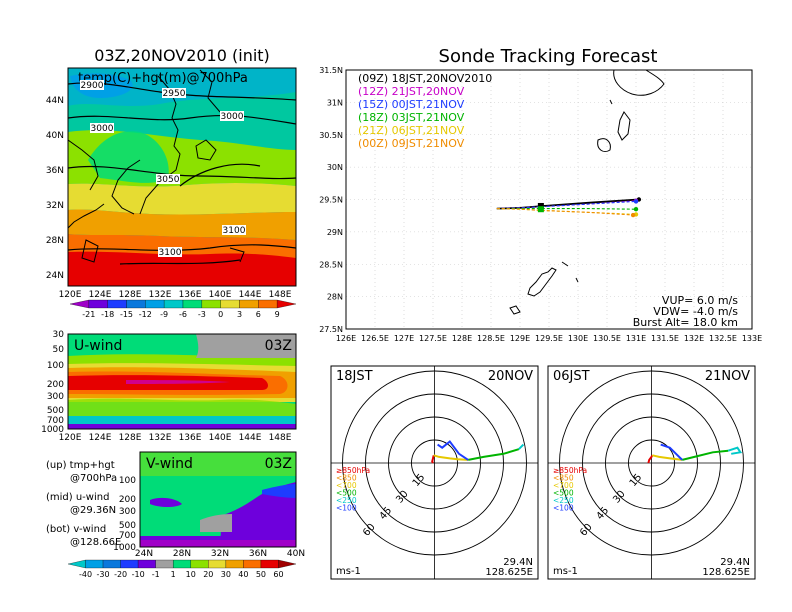  Describe the element at coordinates (335, 232) in the screenshot. I see `lat-tick-label: 29N` at that location.